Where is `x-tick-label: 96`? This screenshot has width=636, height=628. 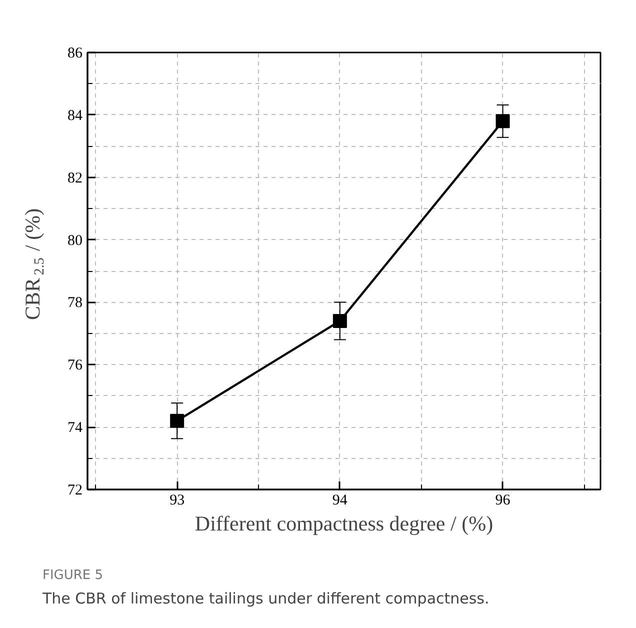 x-tick-label: 96 is located at coordinates (503, 500).